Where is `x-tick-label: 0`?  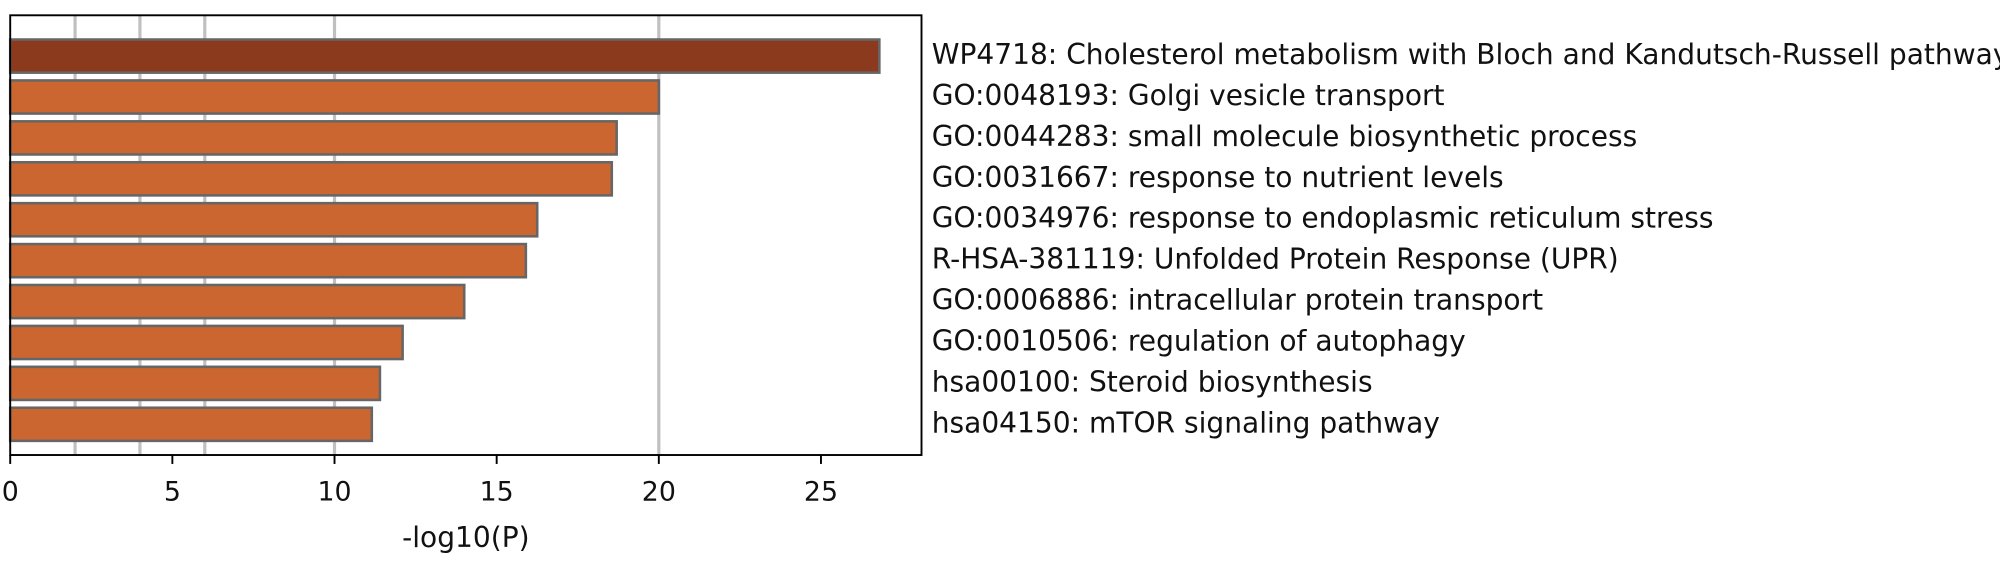
x-tick-label: 0 is located at coordinates (10, 492).